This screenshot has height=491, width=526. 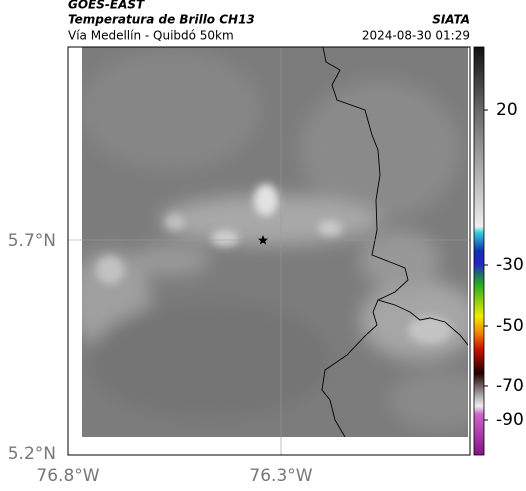 What do you see at coordinates (32, 241) in the screenshot?
I see `lat-label: 5.7°N` at bounding box center [32, 241].